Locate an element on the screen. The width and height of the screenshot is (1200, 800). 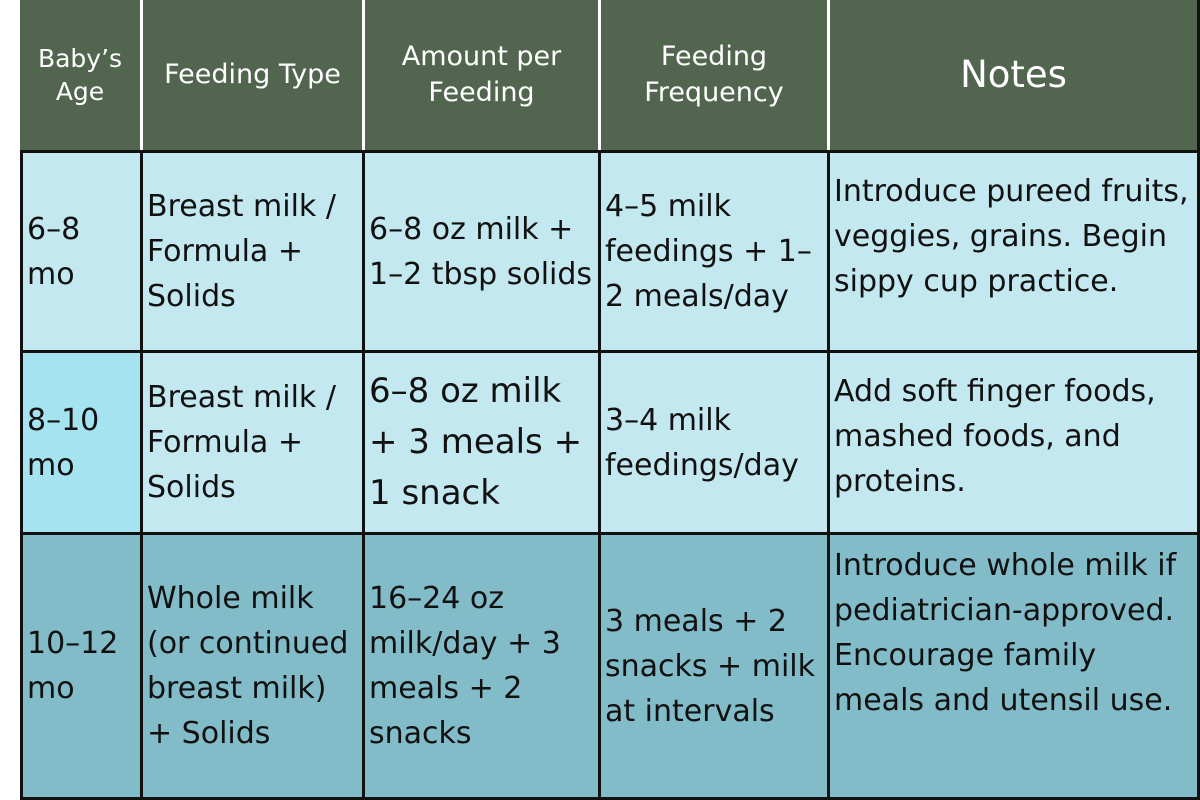
header-notes: Notes is located at coordinates (1013, 75).